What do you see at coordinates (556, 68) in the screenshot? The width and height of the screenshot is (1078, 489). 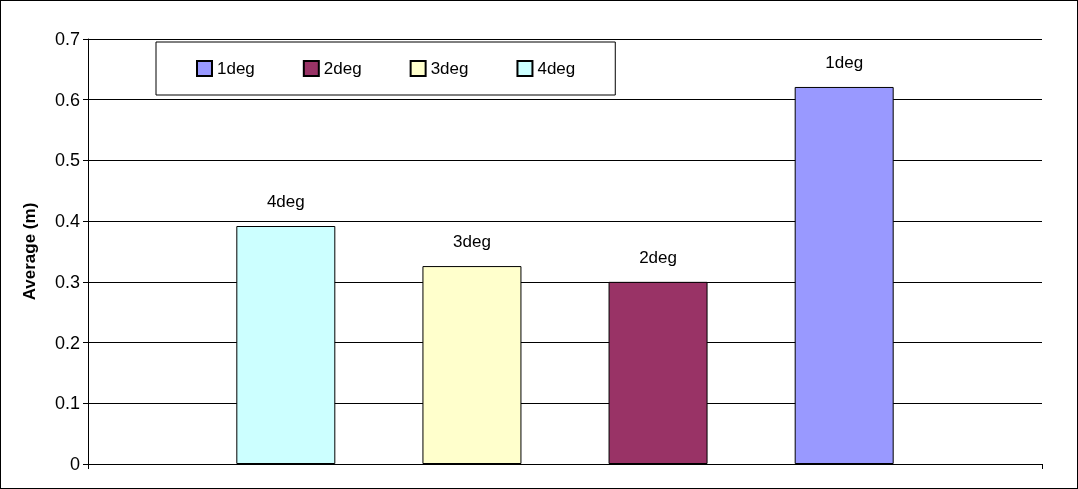 I see `legend-label: 4deg` at bounding box center [556, 68].